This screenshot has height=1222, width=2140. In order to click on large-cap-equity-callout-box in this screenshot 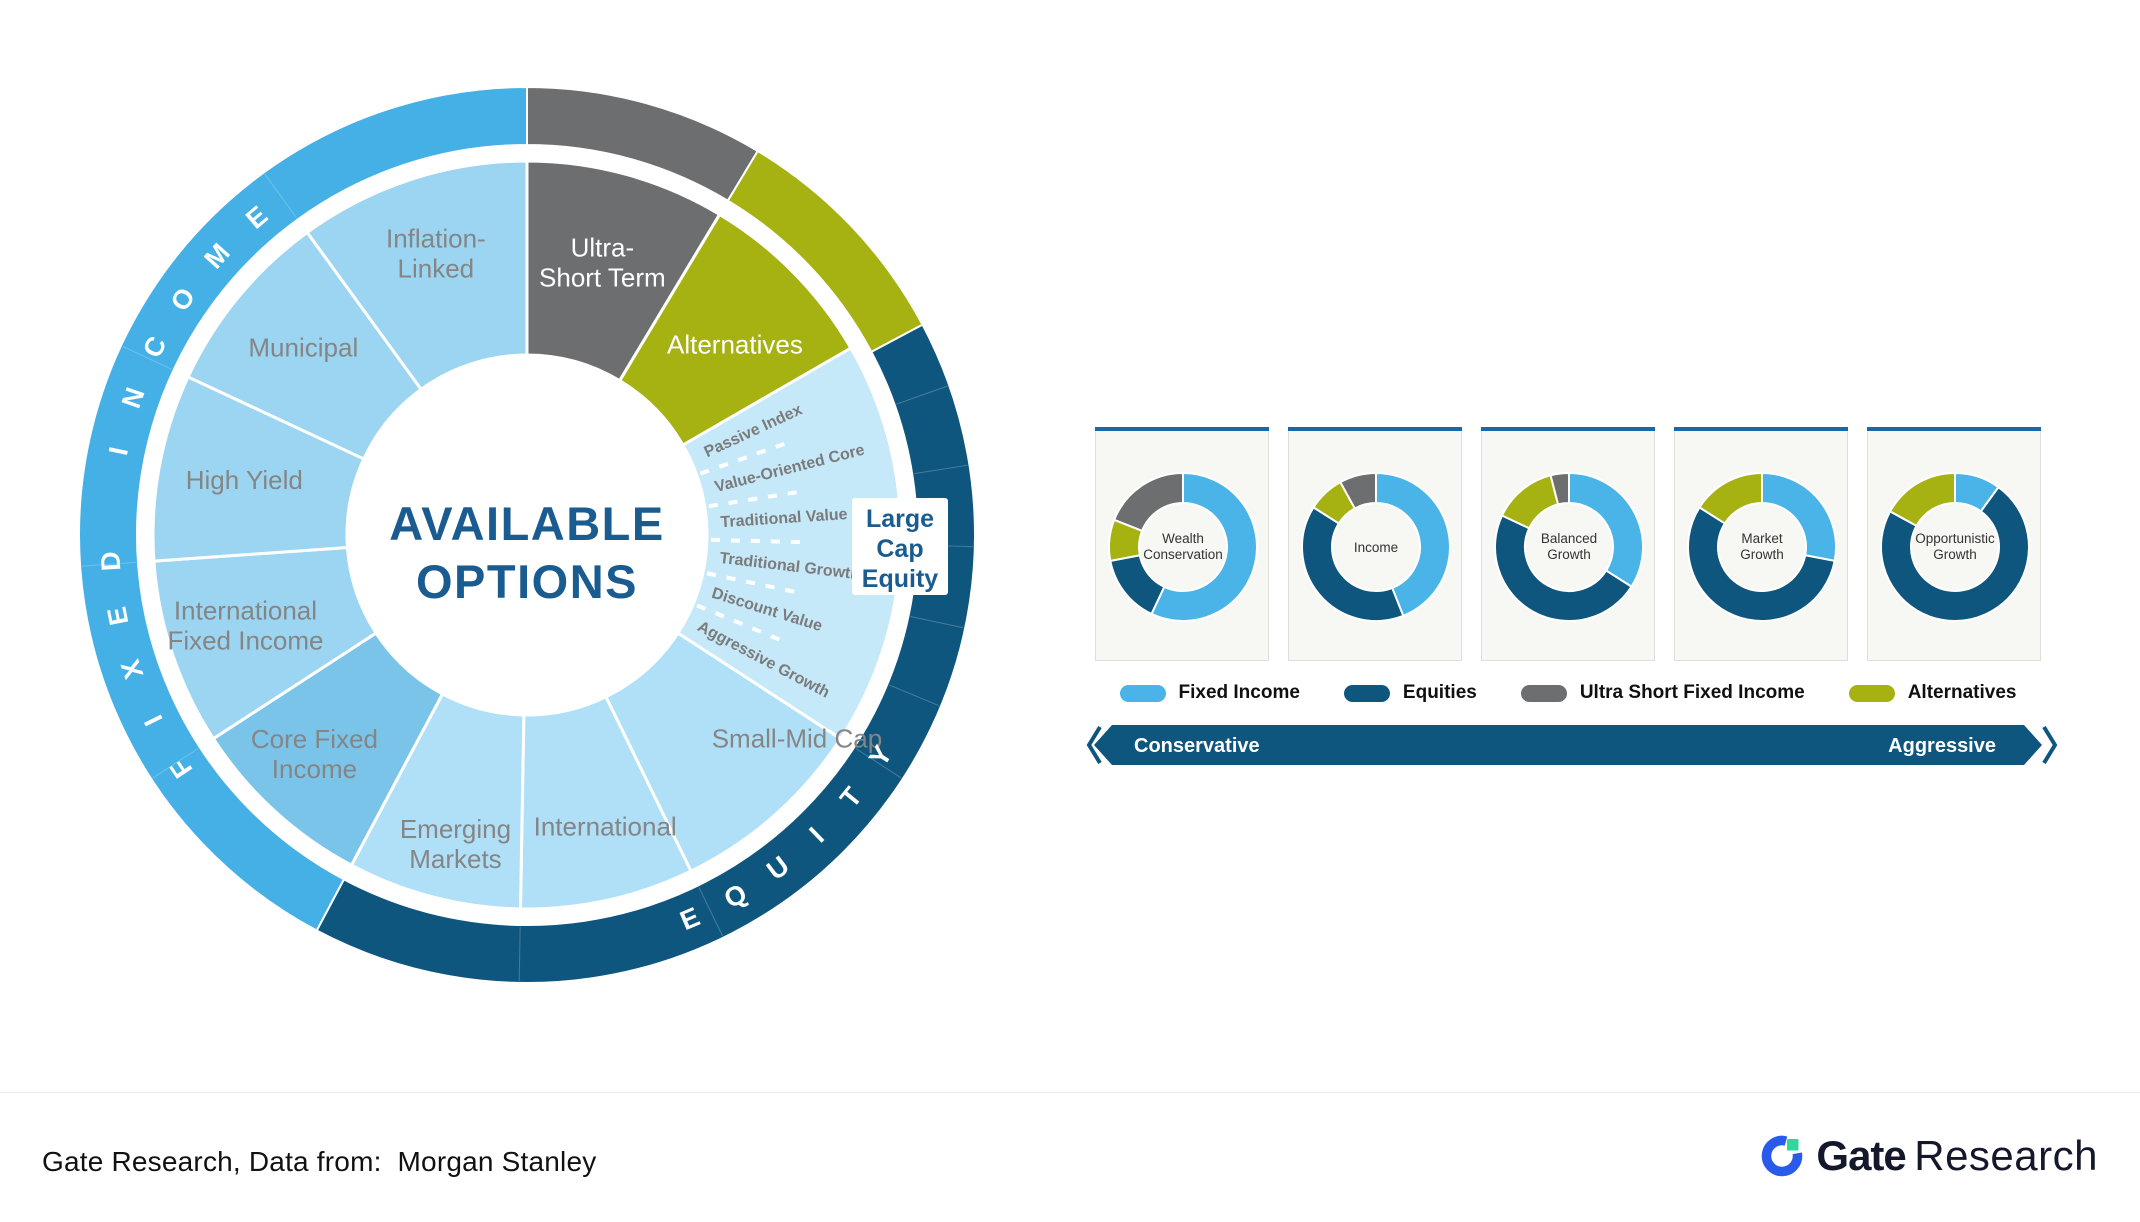, I will do `click(900, 546)`.